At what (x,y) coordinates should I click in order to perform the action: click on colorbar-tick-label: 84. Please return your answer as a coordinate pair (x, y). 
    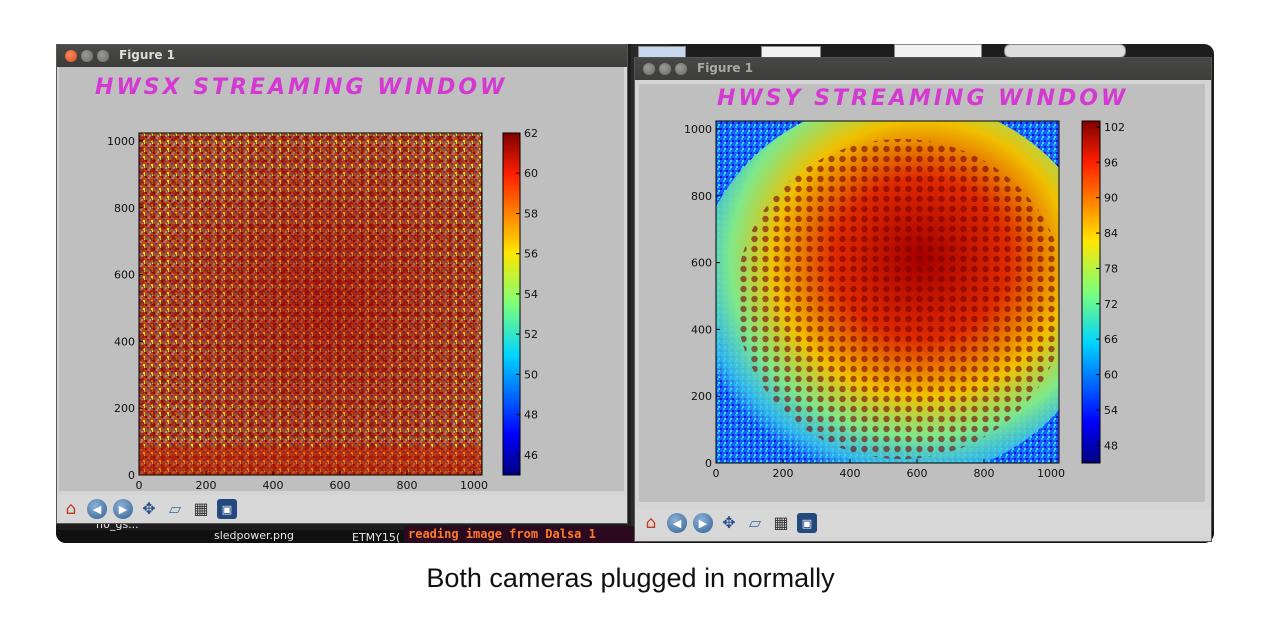
    Looking at the image, I should click on (1111, 233).